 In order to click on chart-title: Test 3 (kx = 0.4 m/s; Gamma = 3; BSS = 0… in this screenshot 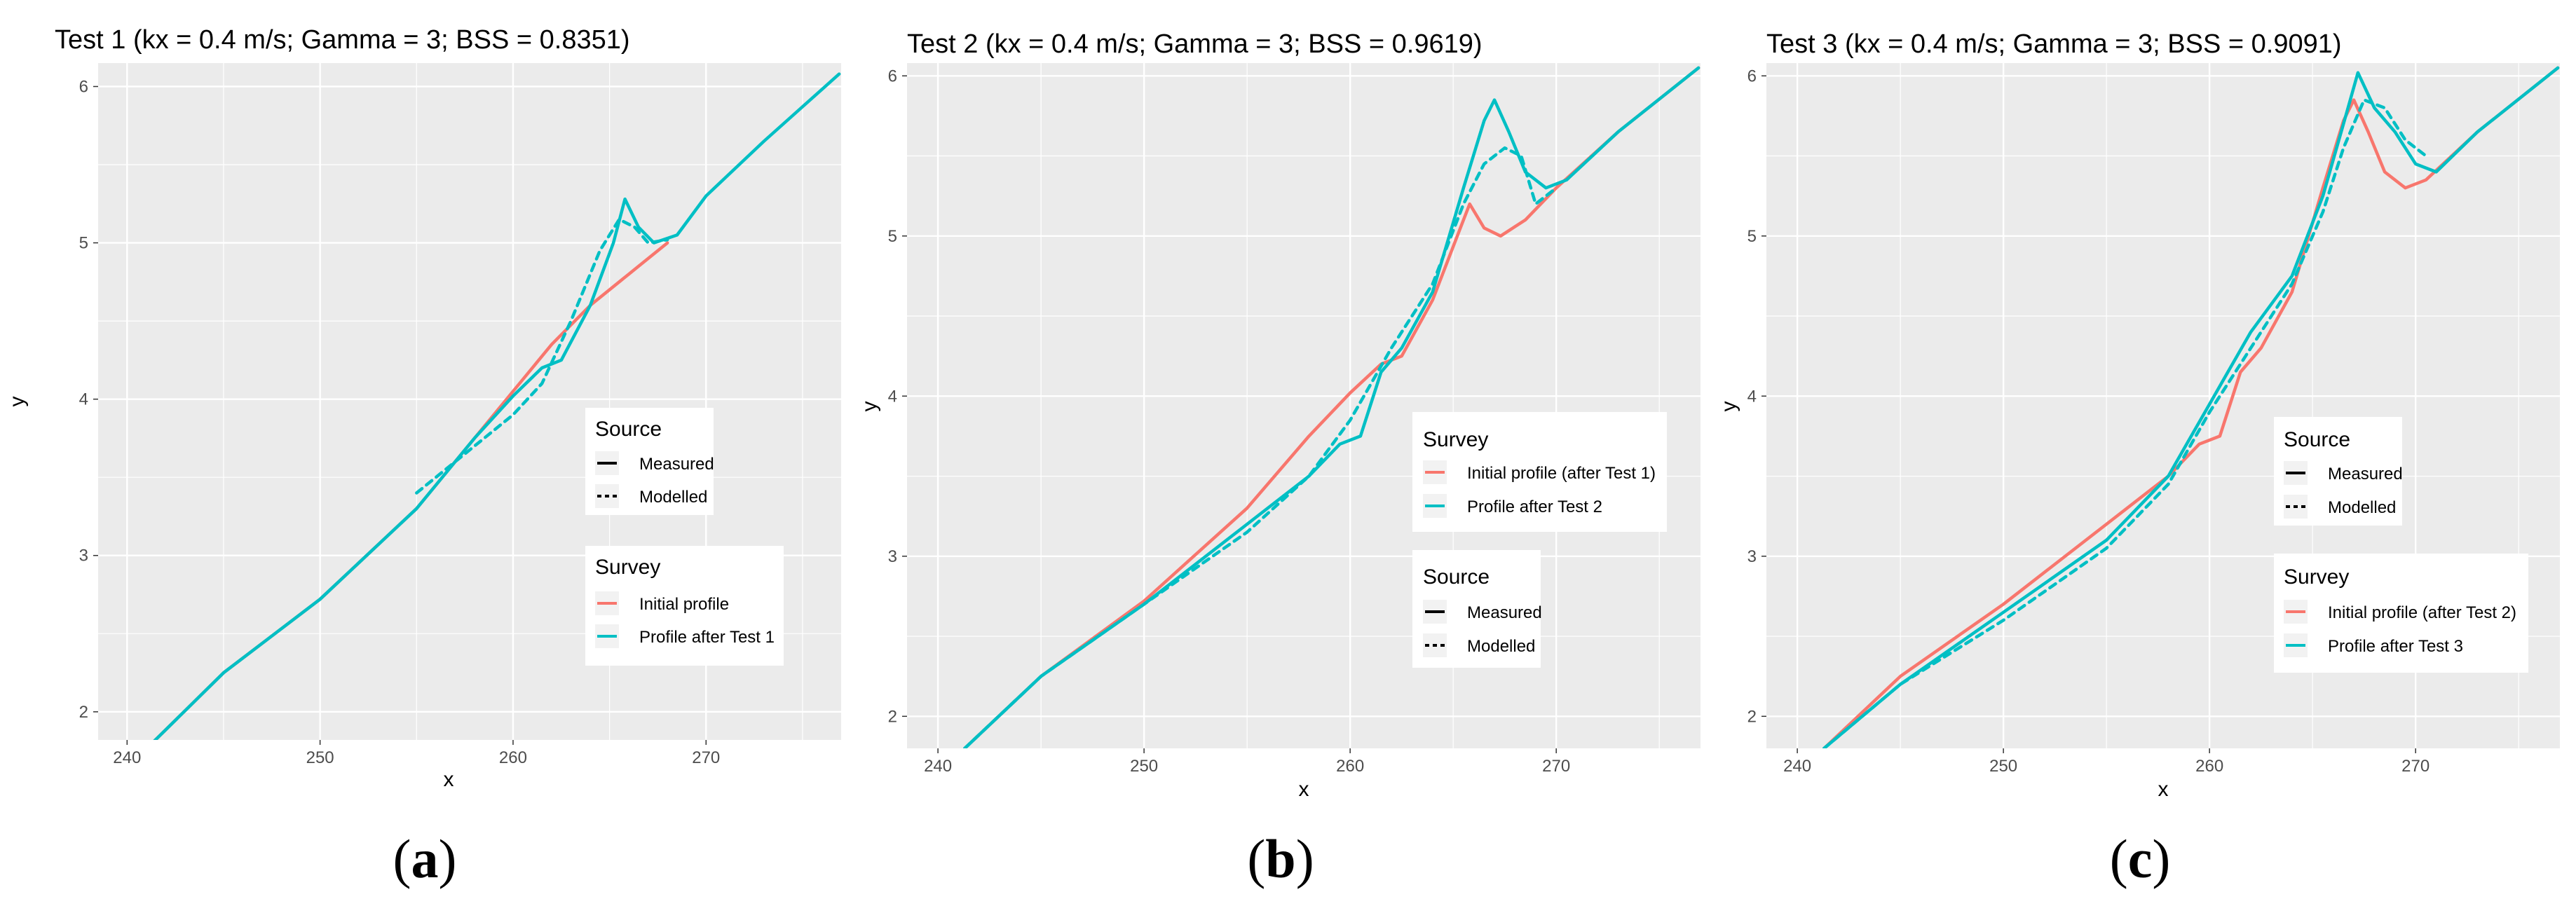, I will do `click(2054, 44)`.